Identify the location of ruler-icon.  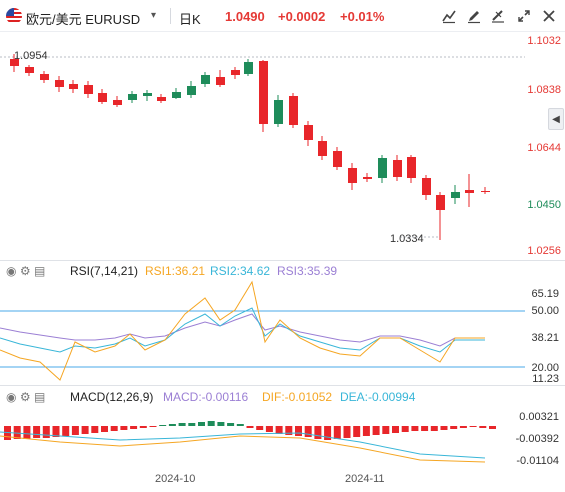
(498, 16).